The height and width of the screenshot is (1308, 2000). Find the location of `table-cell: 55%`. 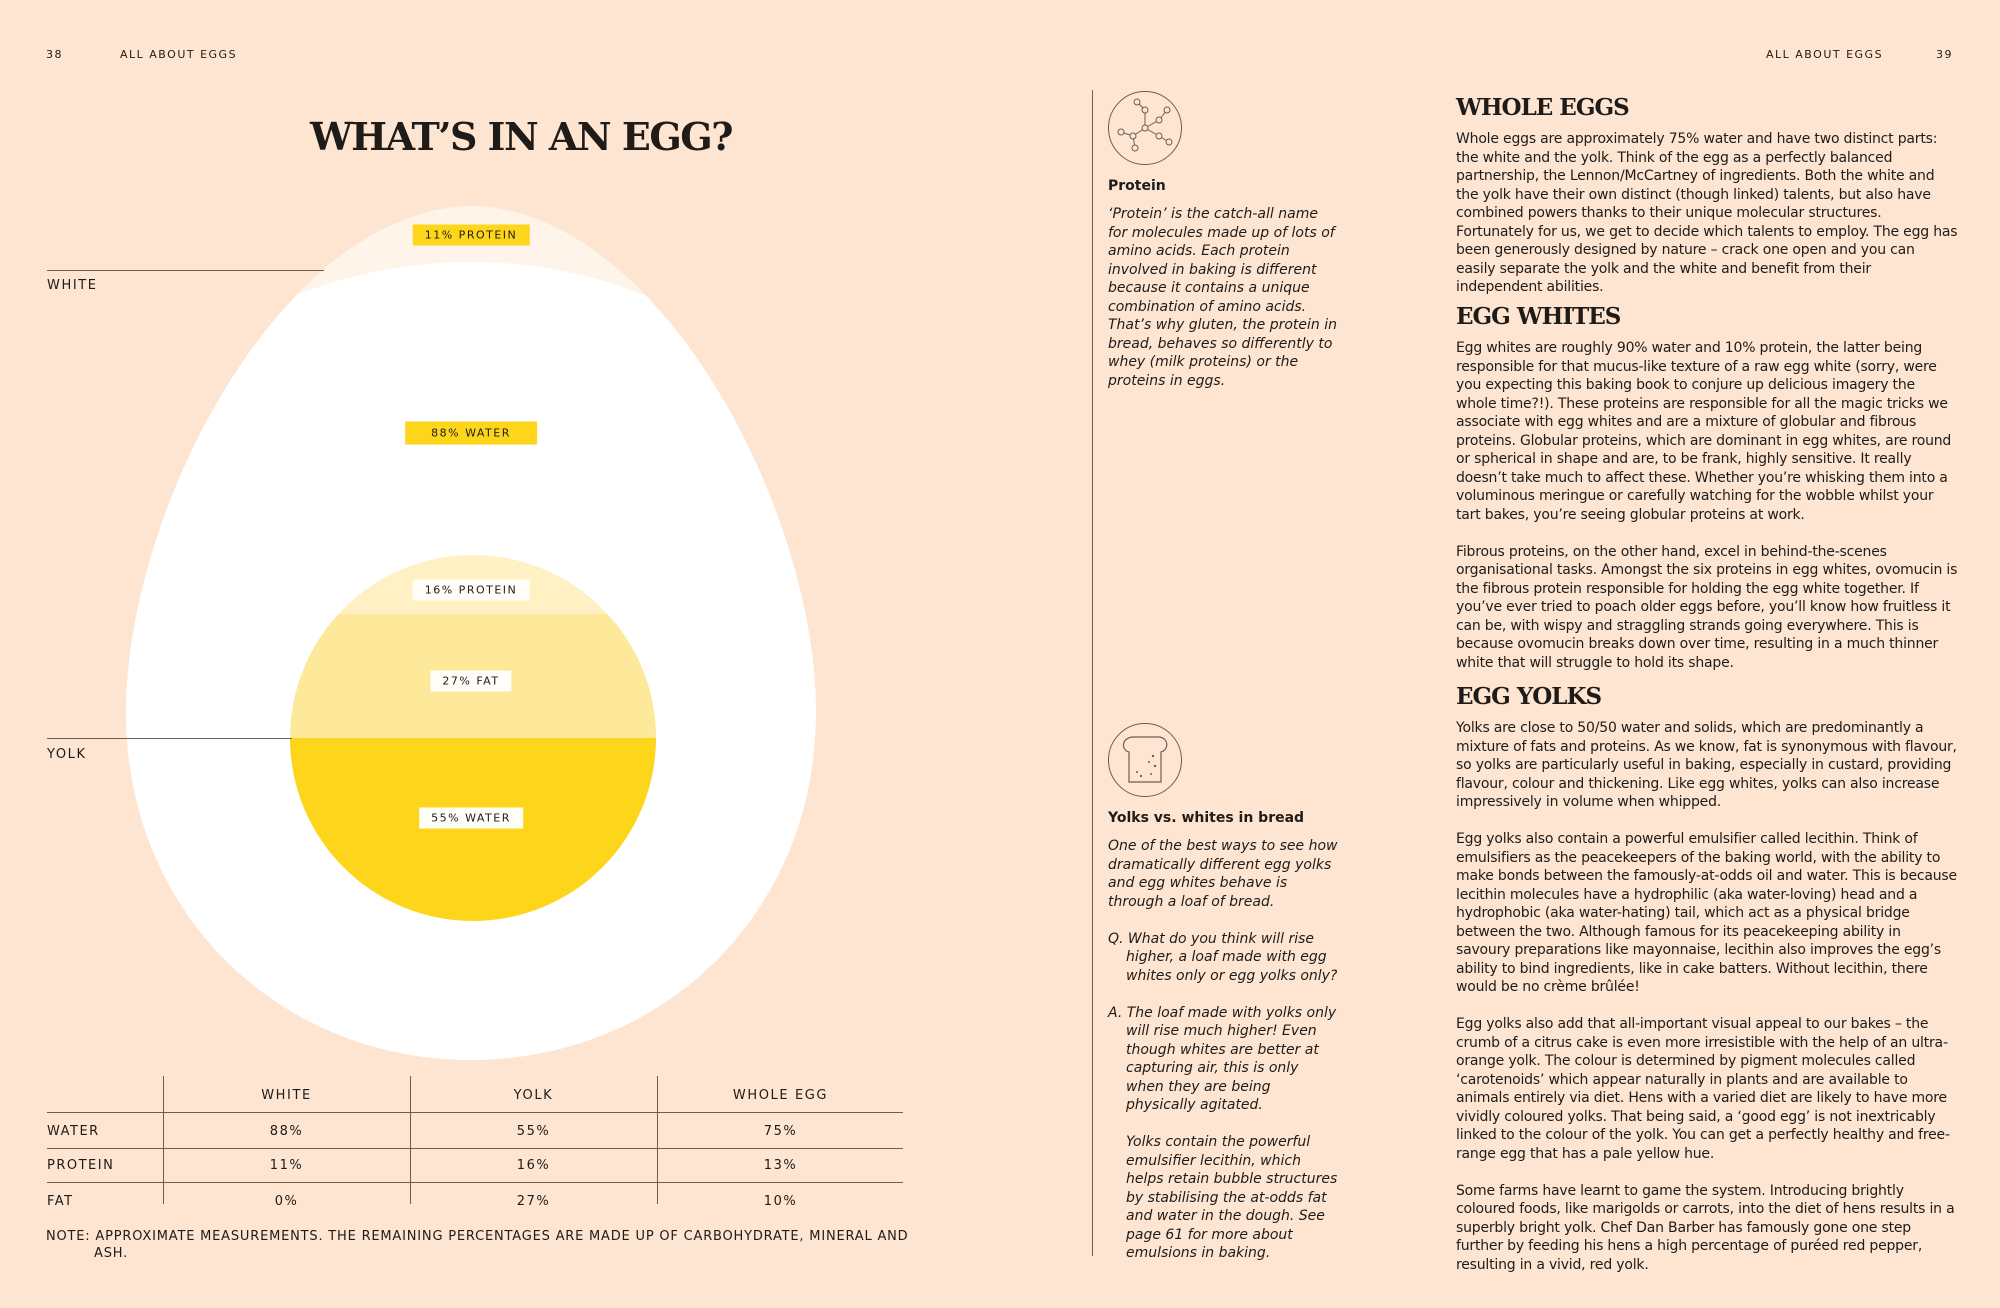

table-cell: 55% is located at coordinates (533, 1131).